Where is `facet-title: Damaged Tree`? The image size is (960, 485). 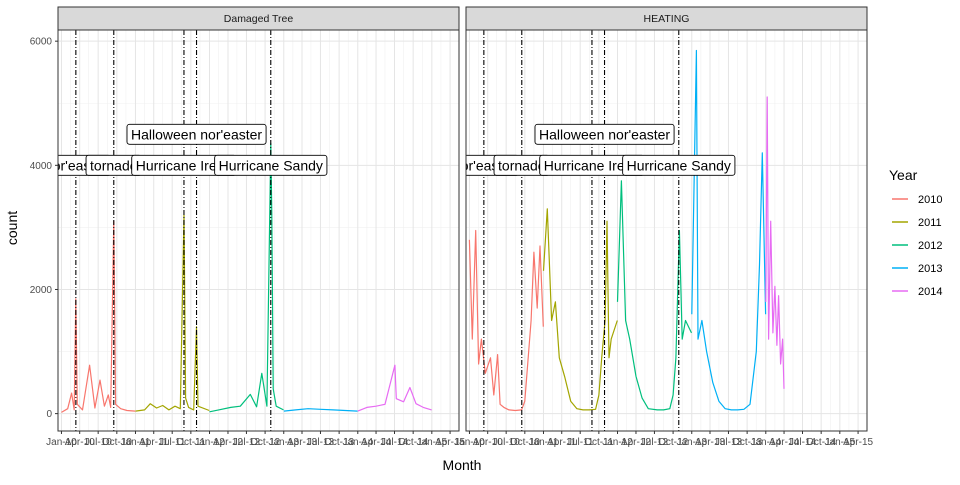
facet-title: Damaged Tree is located at coordinates (259, 19).